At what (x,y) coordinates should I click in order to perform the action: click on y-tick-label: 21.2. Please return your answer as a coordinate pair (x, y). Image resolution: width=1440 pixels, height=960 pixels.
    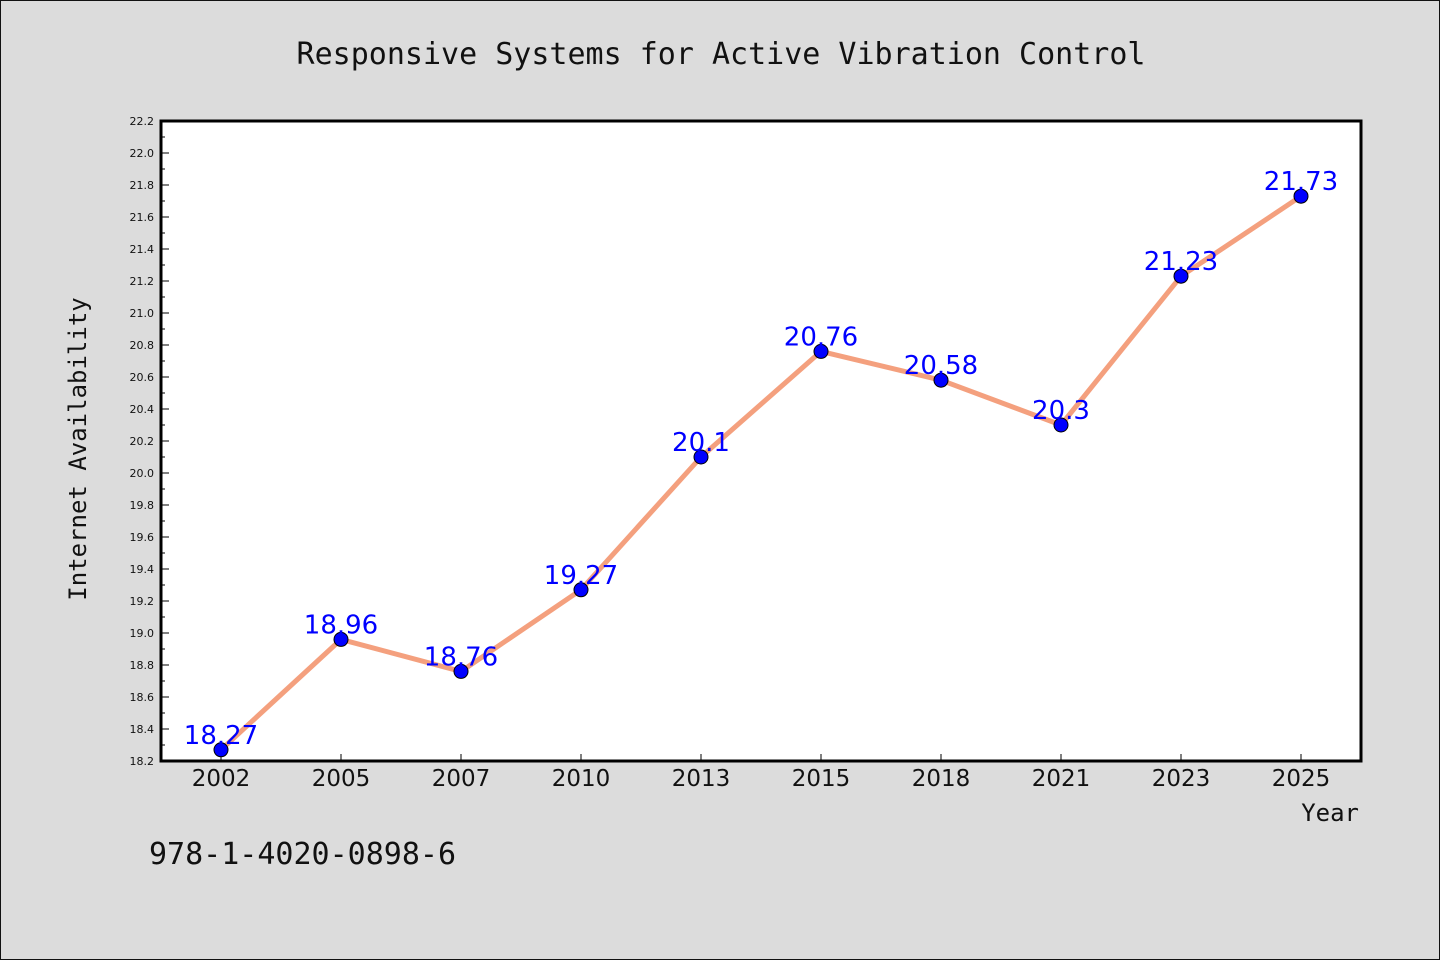
    Looking at the image, I should click on (142, 281).